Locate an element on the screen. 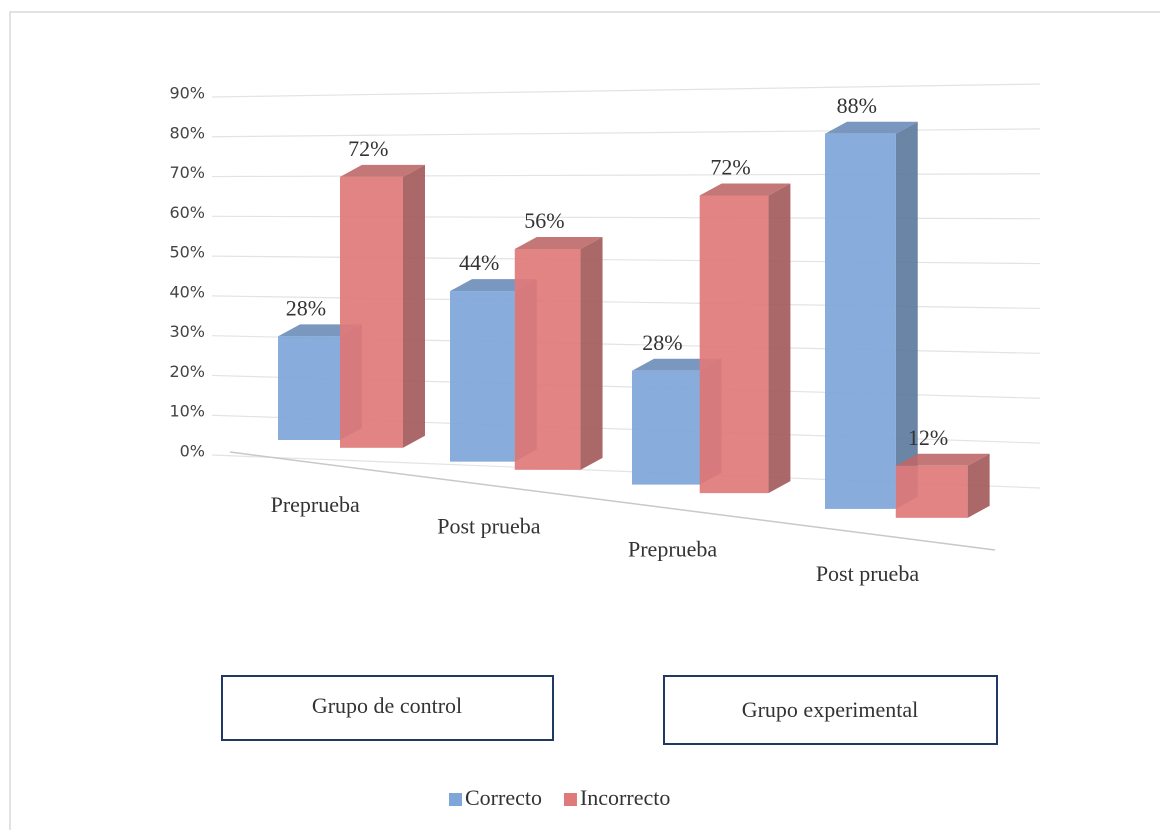 This screenshot has height=830, width=1160. data-label: 56% is located at coordinates (544, 220).